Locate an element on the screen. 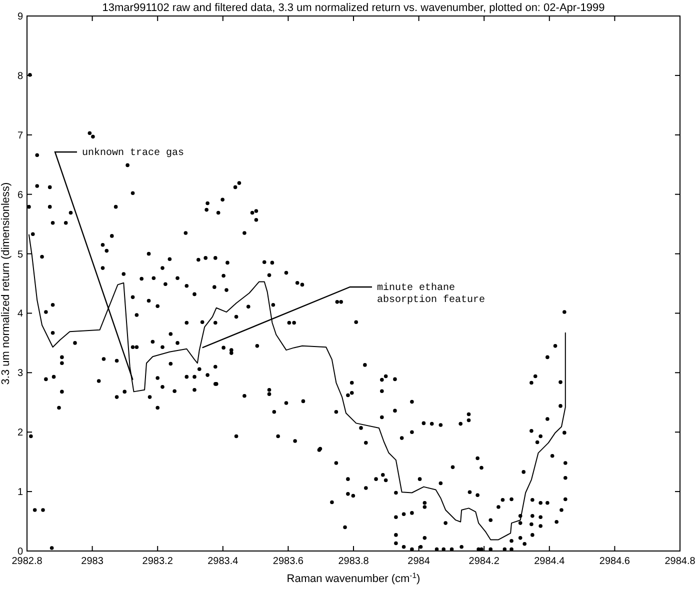 The width and height of the screenshot is (700, 589). x-tick-label: 2984 is located at coordinates (419, 561).